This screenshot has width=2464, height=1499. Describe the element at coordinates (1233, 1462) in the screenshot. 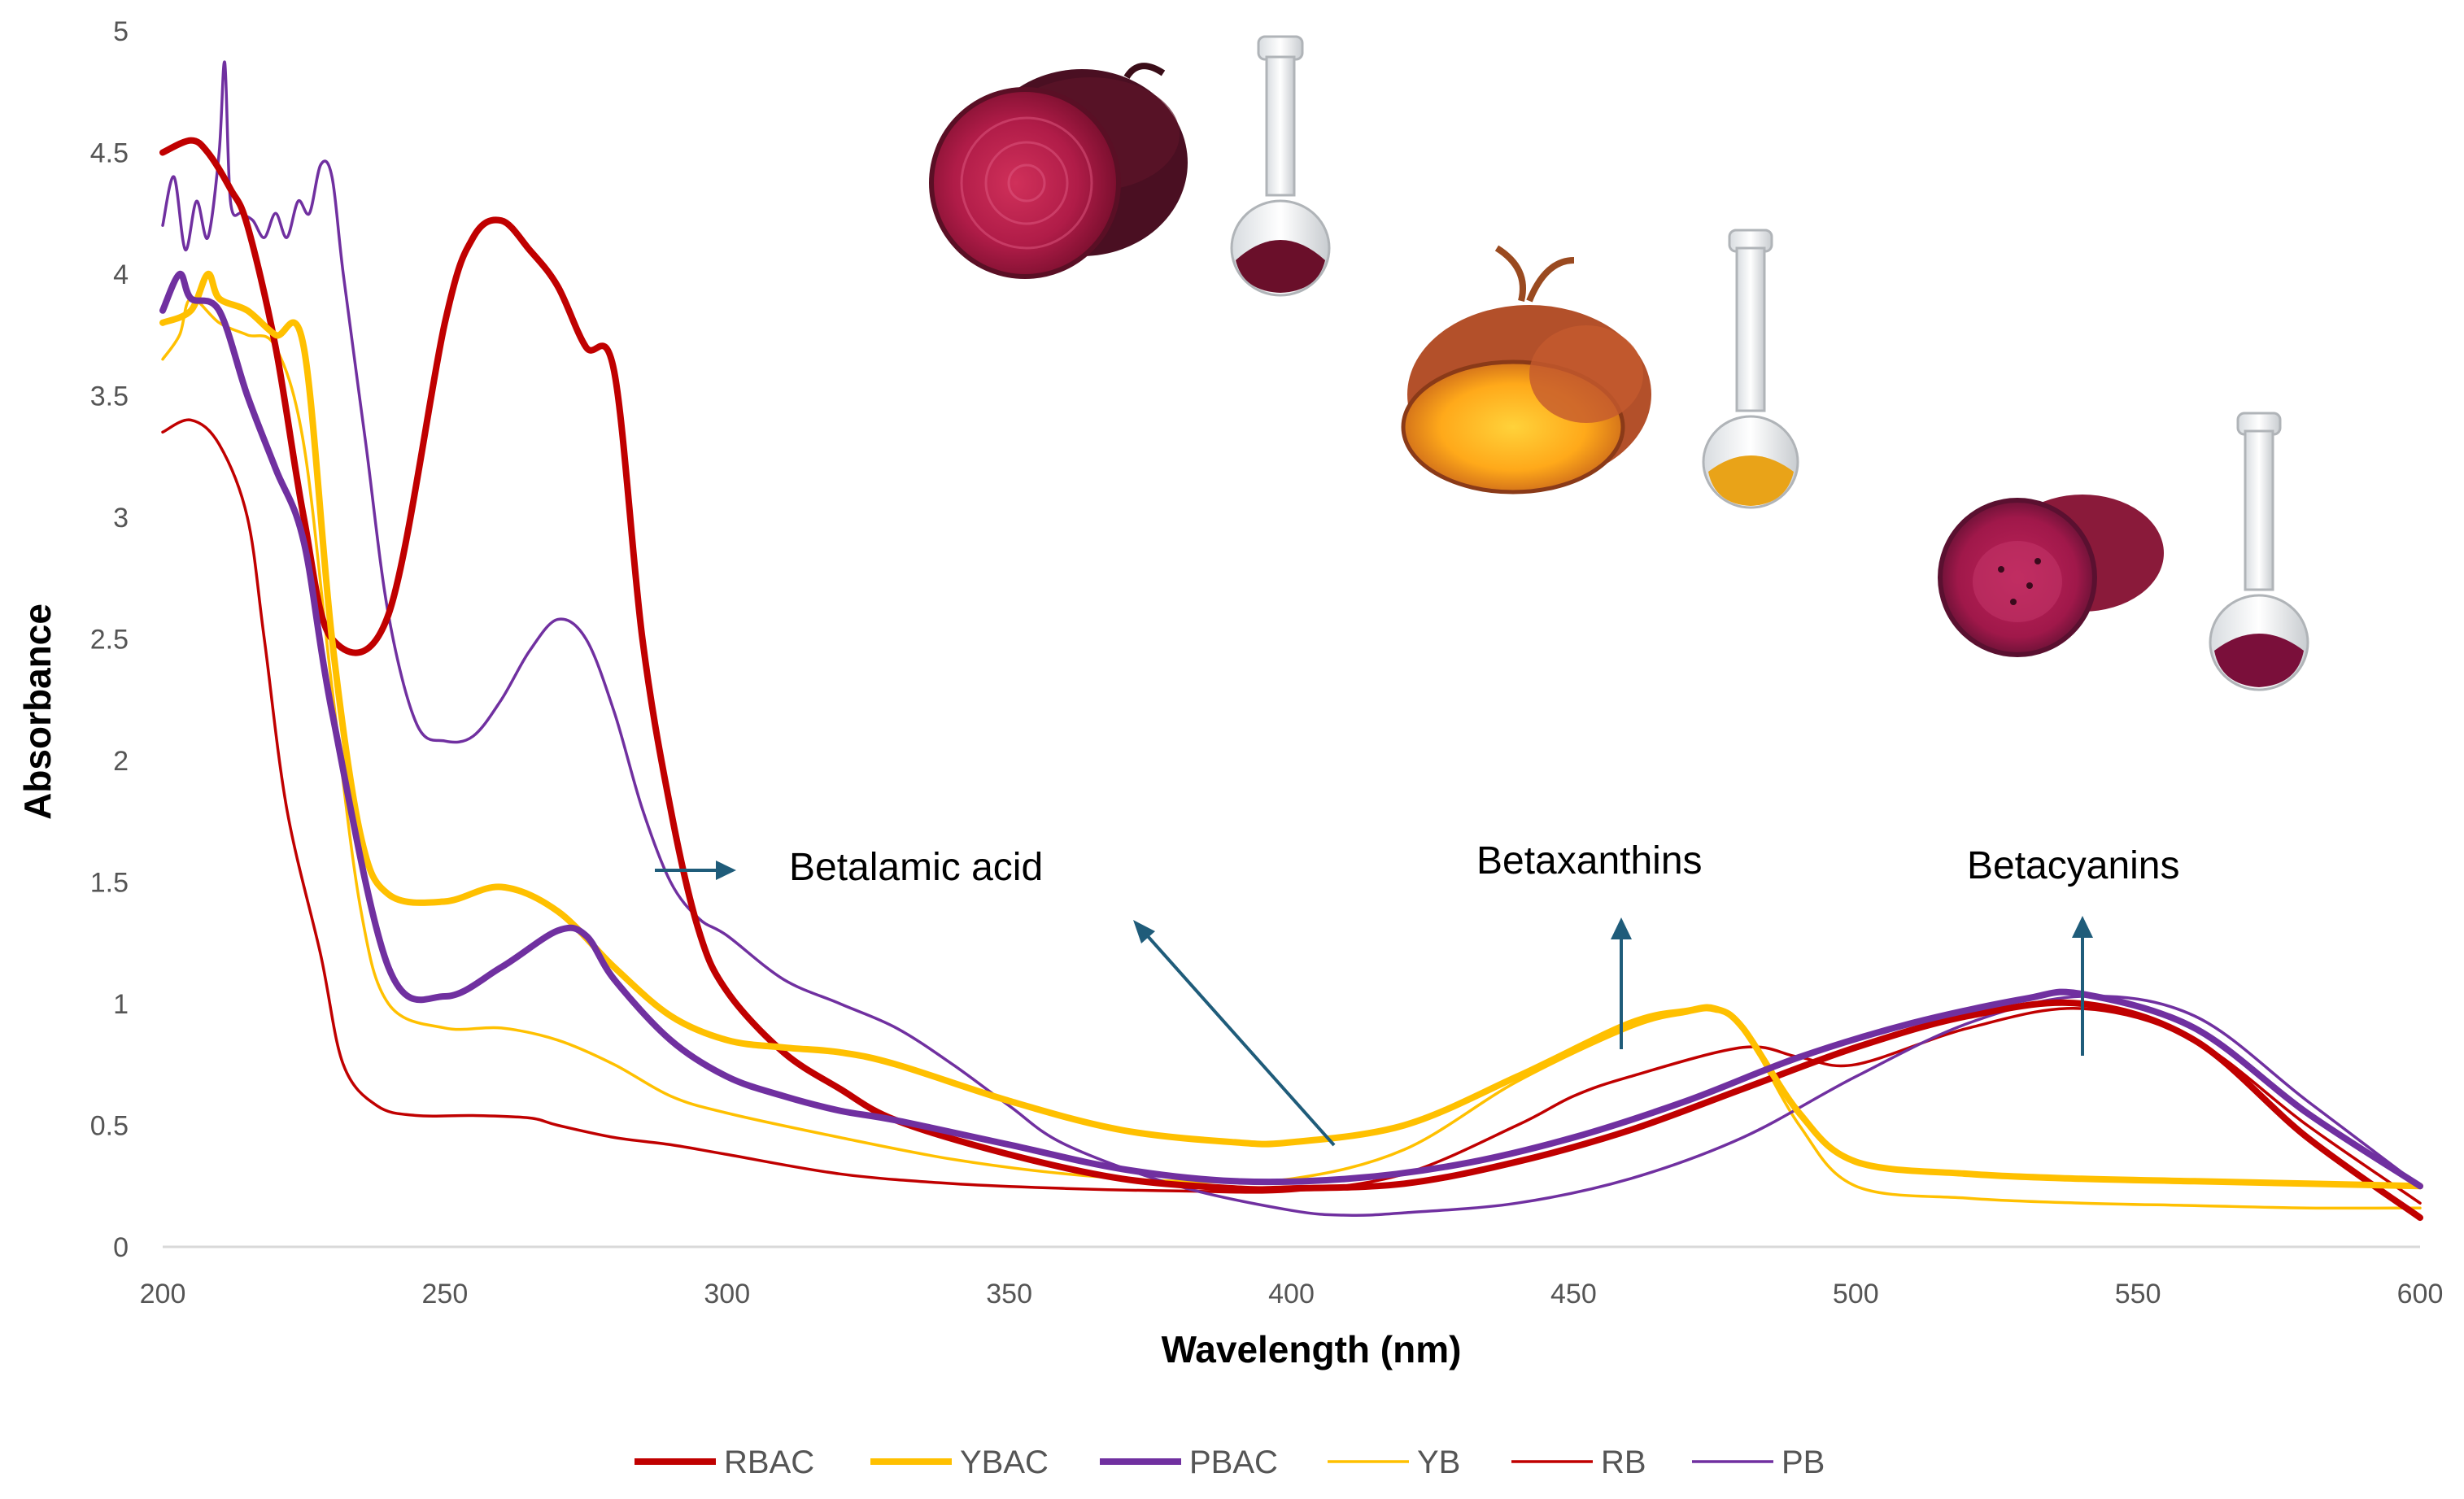

I see `legend-label-pbac: PBAC` at that location.